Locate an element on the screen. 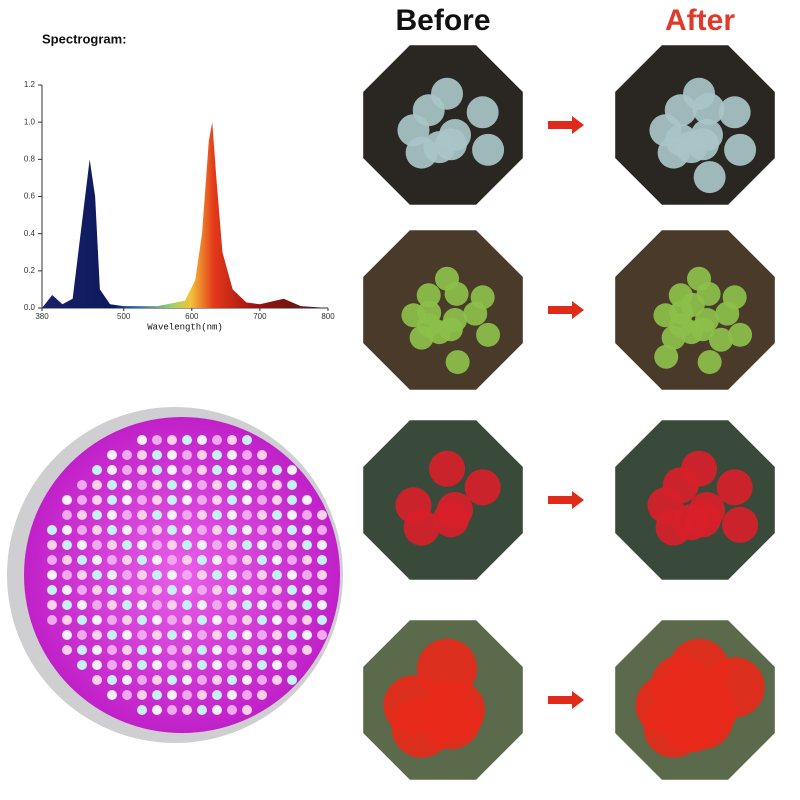  x-tick-label: 800 is located at coordinates (328, 316).